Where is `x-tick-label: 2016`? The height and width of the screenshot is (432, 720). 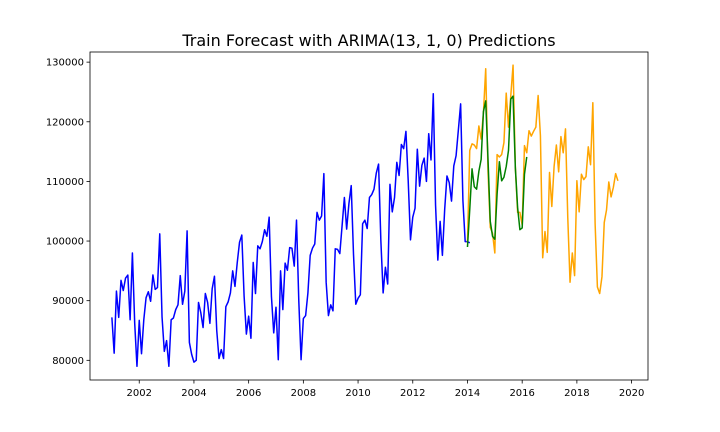 x-tick-label: 2016 is located at coordinates (521, 393).